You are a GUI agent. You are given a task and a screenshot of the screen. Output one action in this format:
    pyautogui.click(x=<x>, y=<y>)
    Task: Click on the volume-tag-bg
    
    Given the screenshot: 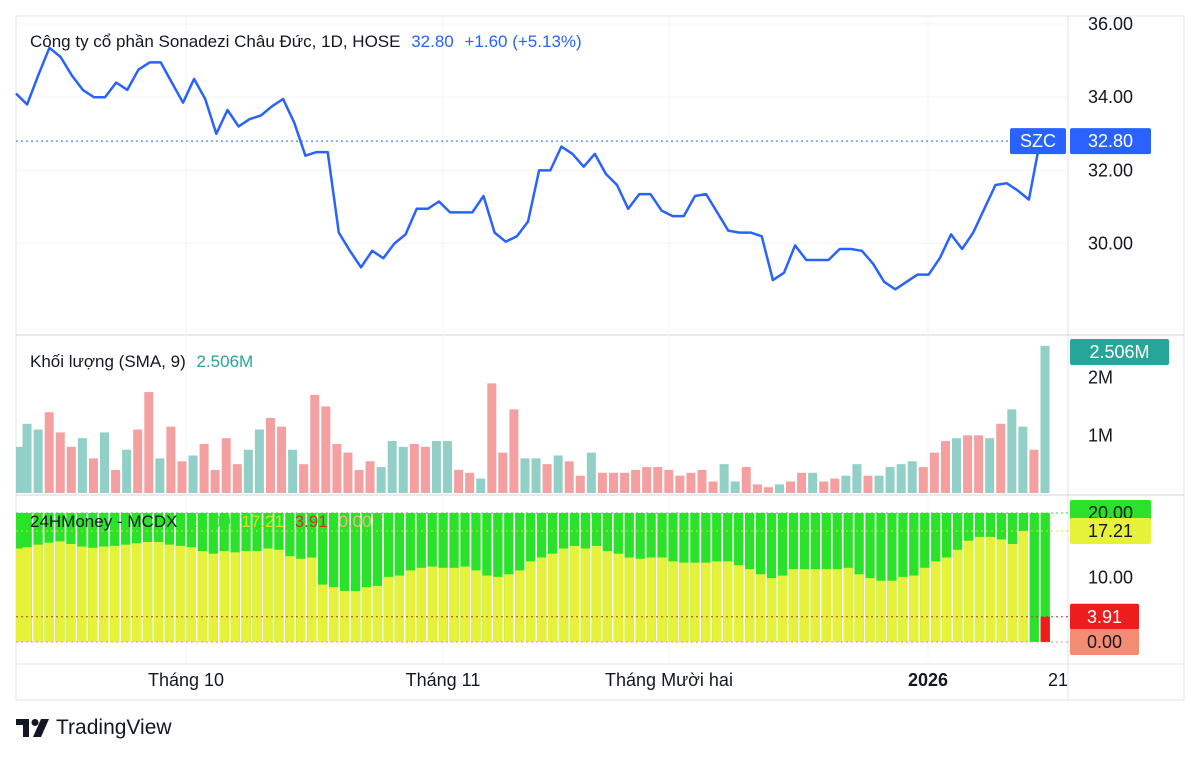 What is the action you would take?
    pyautogui.click(x=1119, y=352)
    